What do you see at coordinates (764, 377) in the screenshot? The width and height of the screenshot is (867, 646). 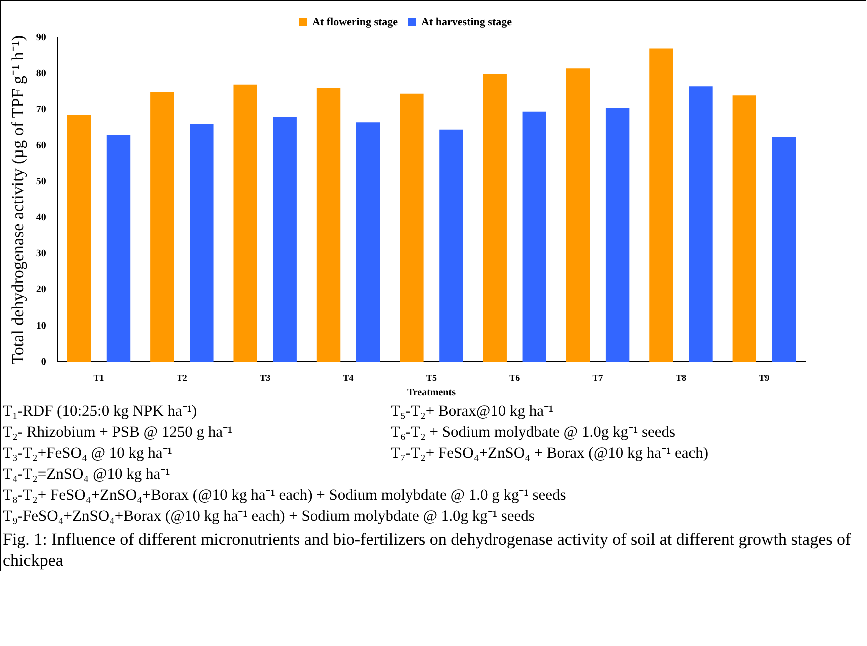 I see `x-tick-label: T9` at bounding box center [764, 377].